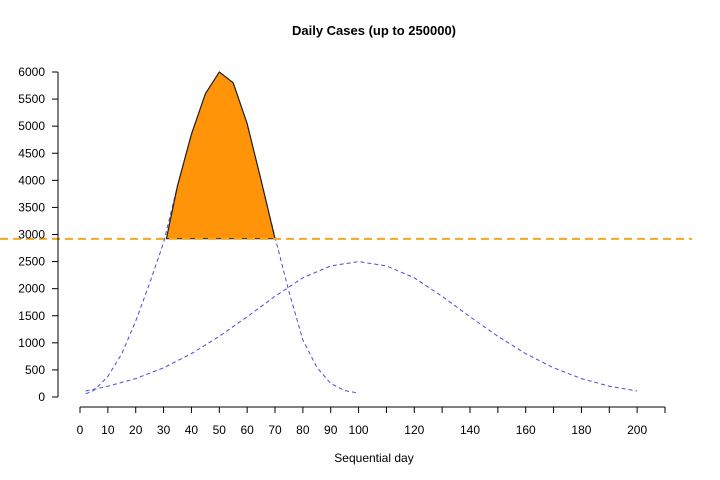  I want to click on y-tick-label: 4500, so click(31, 153).